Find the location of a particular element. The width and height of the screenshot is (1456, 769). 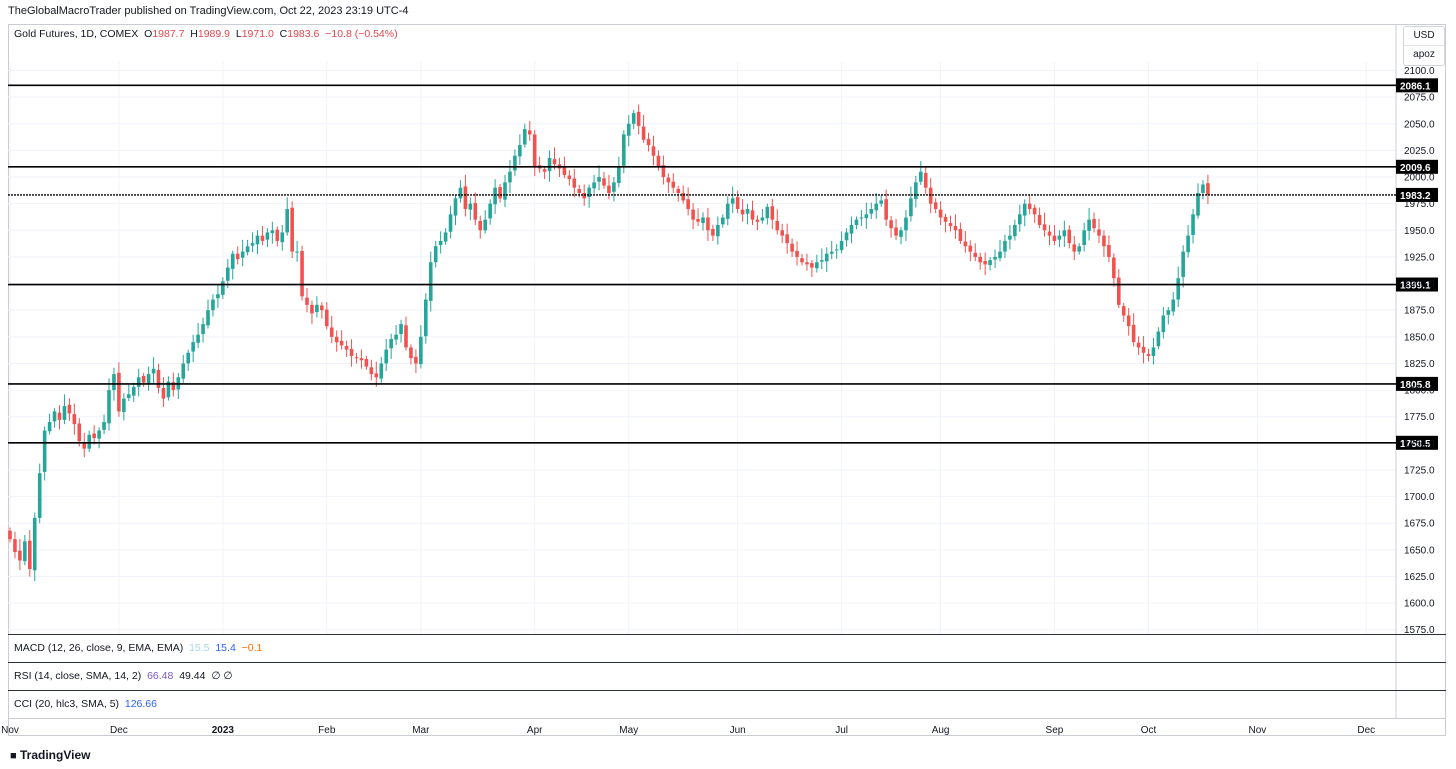

currency-label: USD is located at coordinates (1424, 35).